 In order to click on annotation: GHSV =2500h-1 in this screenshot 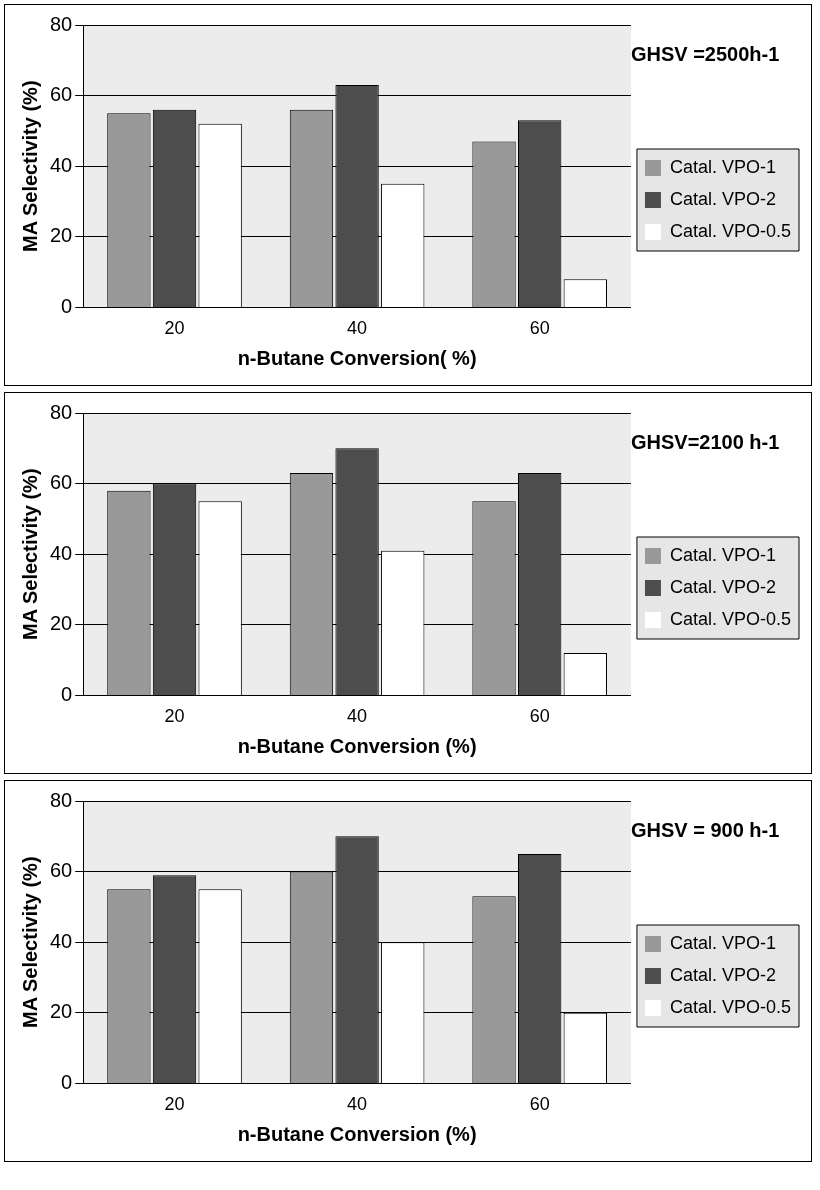, I will do `click(705, 53)`.